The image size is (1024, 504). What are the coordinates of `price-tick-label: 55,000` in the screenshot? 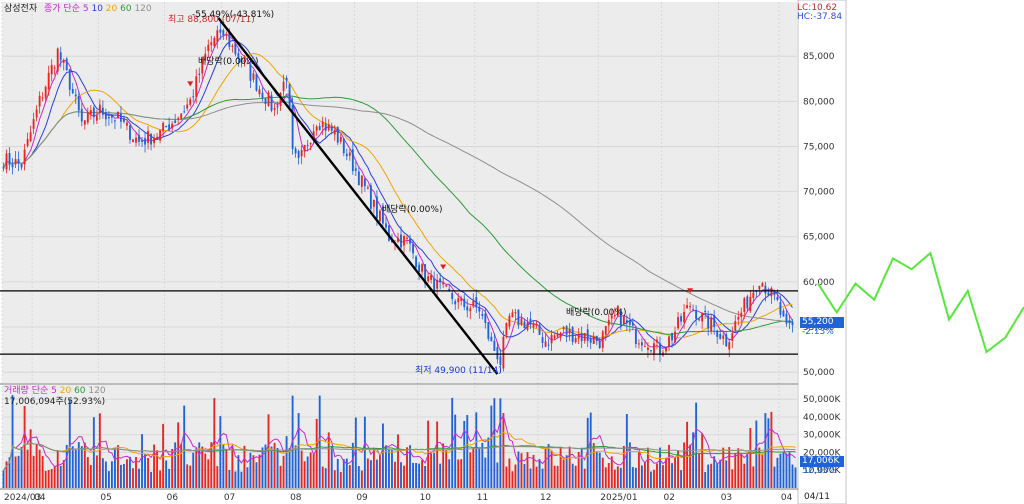 It's located at (819, 328).